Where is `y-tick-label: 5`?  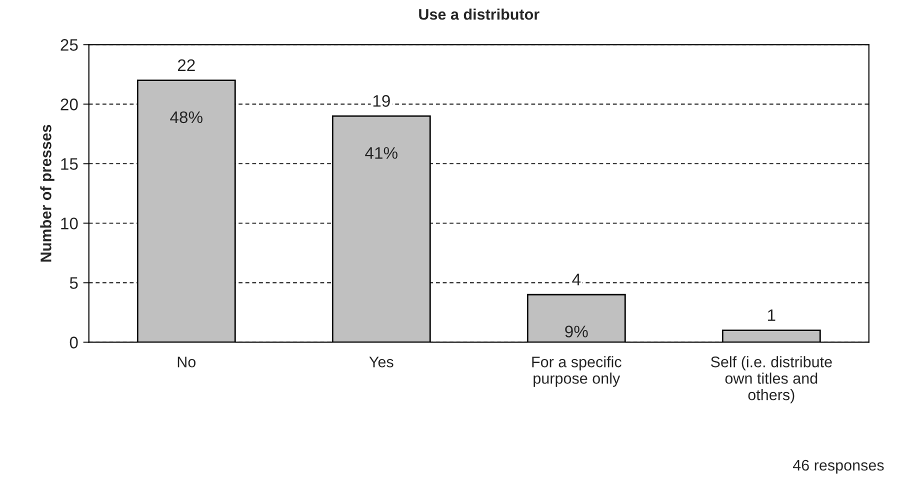
y-tick-label: 5 is located at coordinates (74, 283).